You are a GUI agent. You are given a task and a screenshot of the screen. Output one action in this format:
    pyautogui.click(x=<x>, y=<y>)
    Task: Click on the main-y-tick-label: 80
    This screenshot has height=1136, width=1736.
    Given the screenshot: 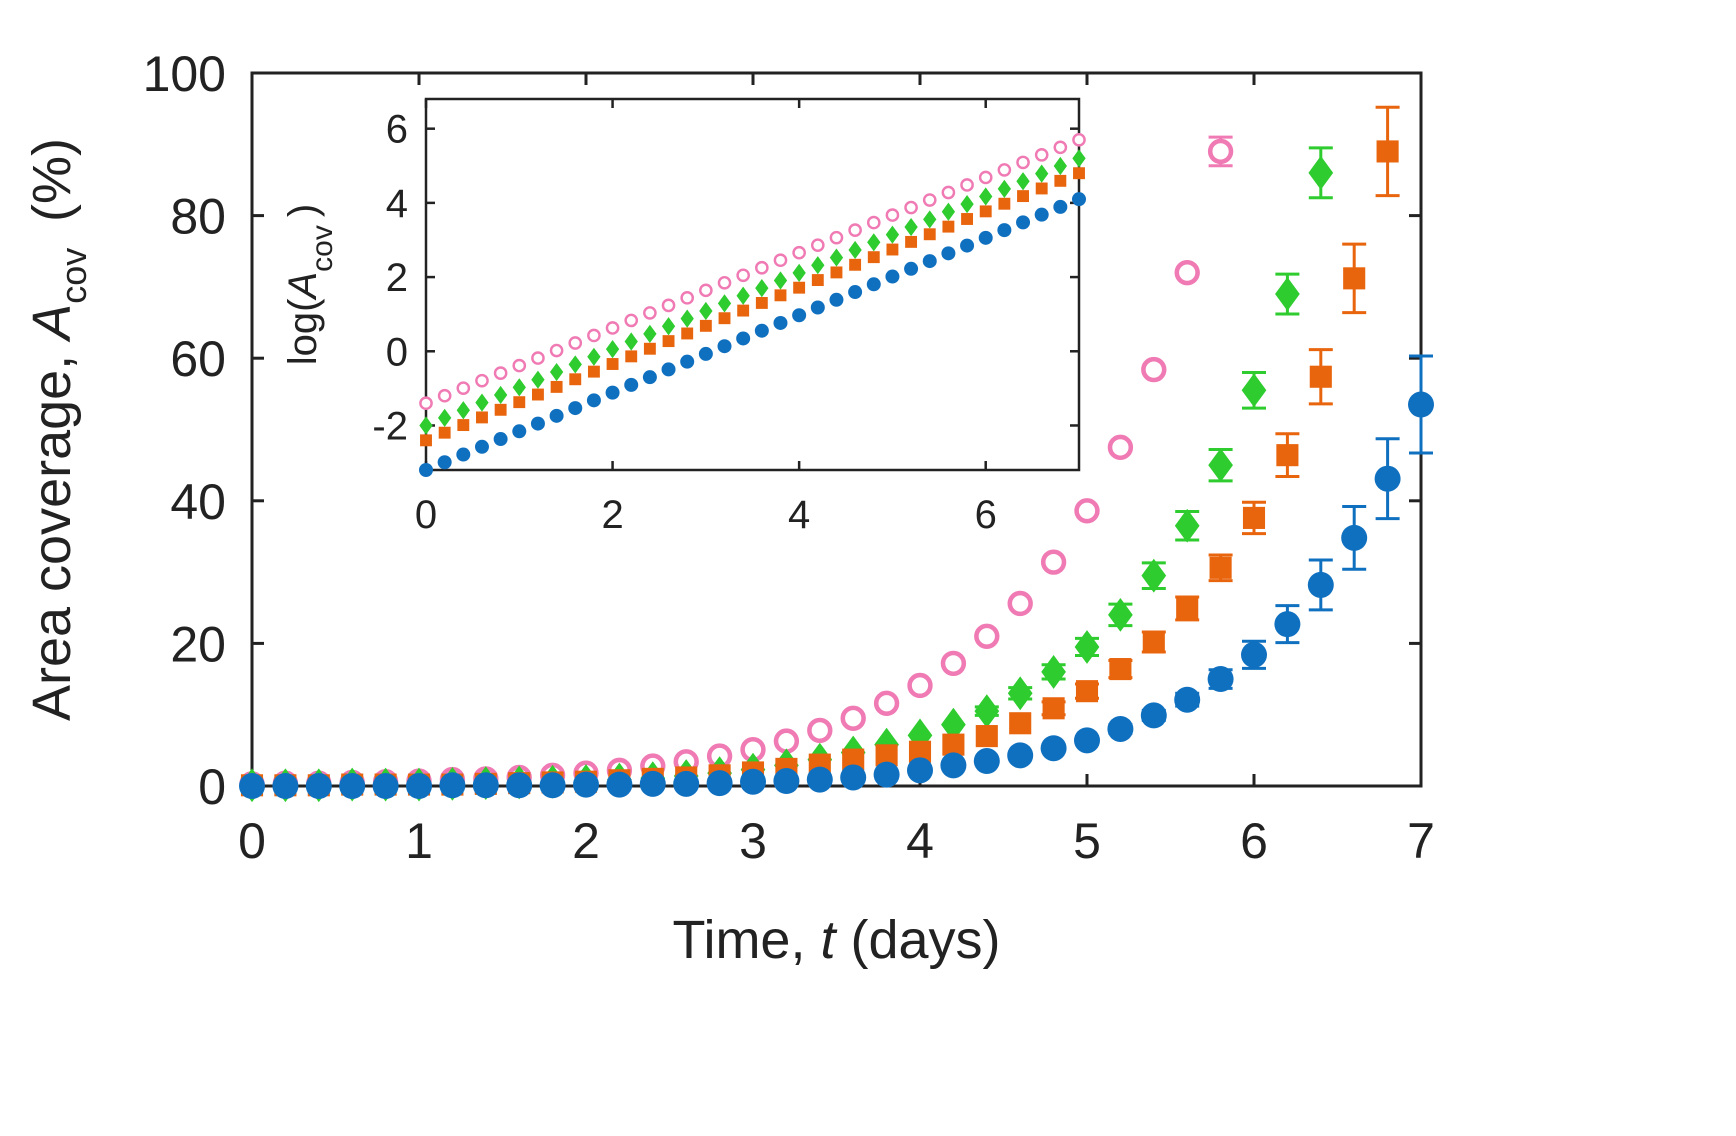 What is the action you would take?
    pyautogui.click(x=198, y=217)
    